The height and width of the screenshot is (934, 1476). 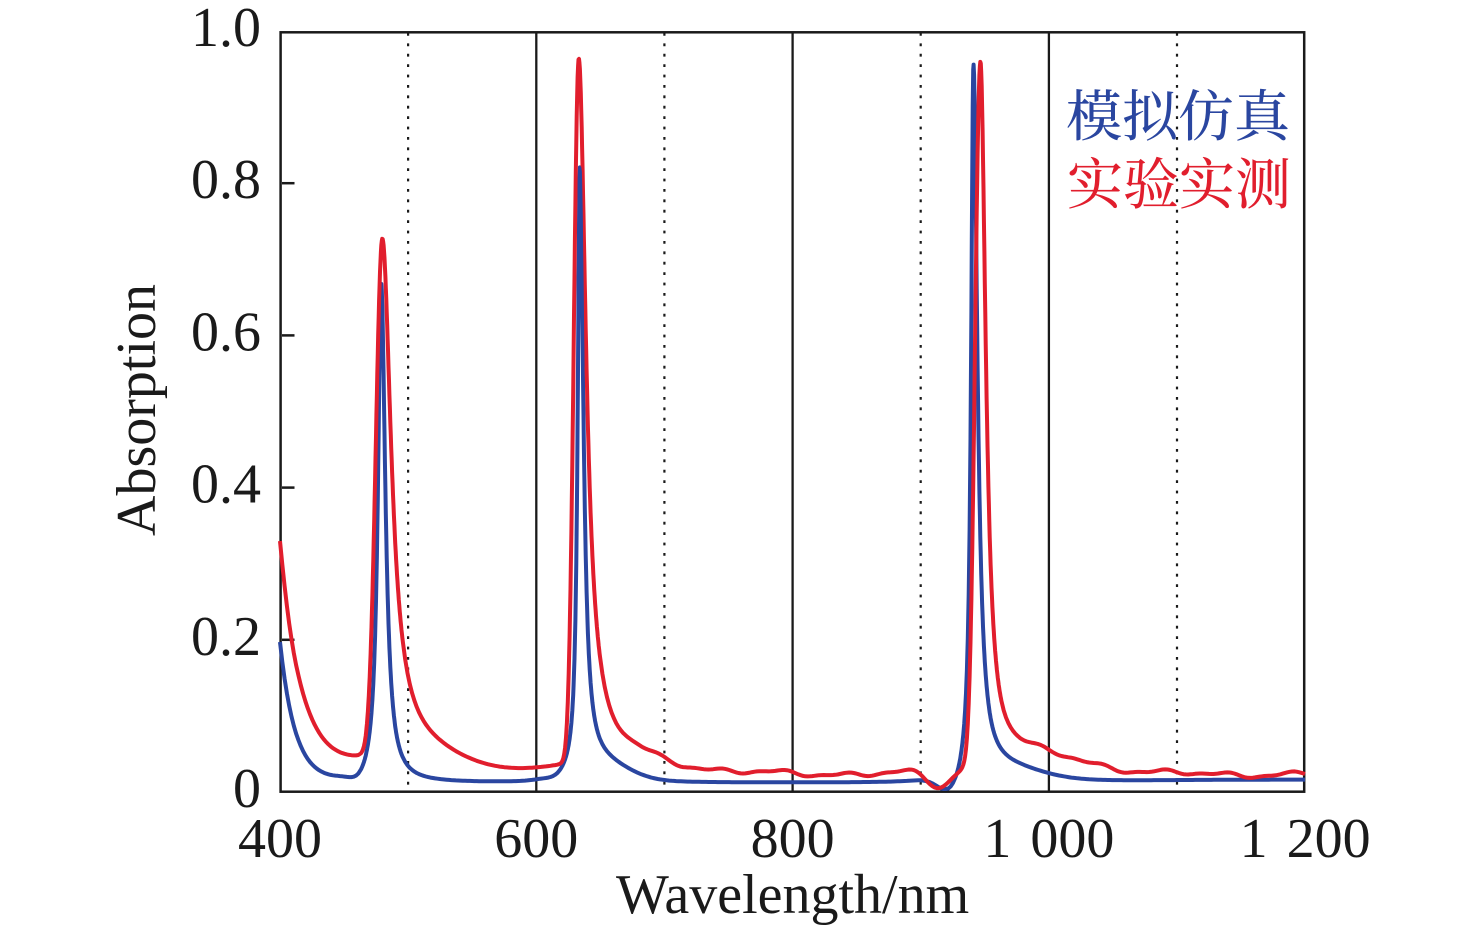 I want to click on svg-text: 0.6, so click(x=226, y=332).